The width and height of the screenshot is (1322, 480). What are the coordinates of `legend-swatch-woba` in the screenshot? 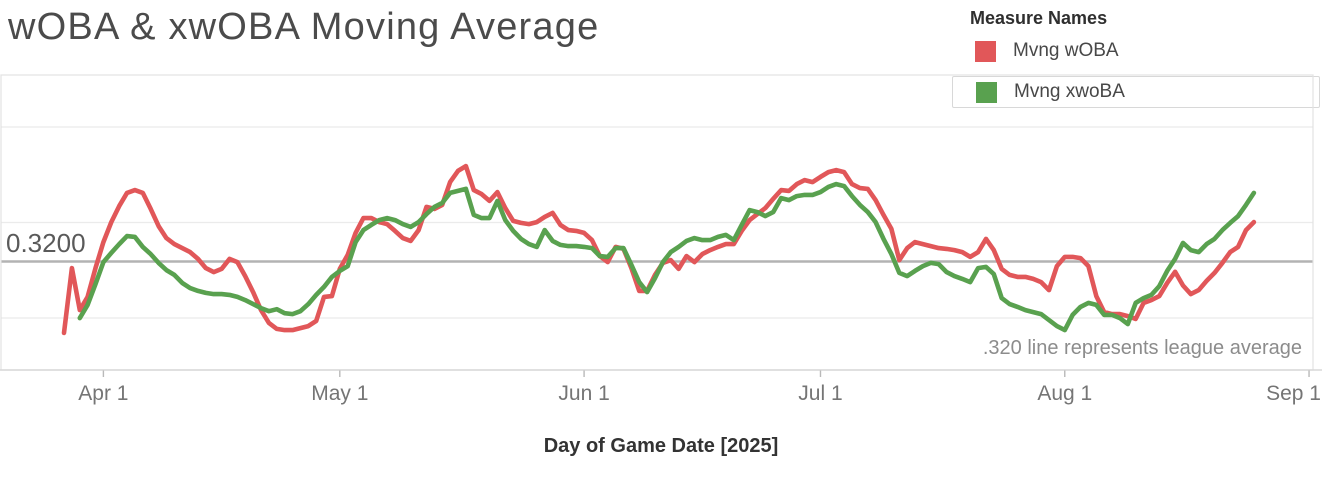 It's located at (985, 51).